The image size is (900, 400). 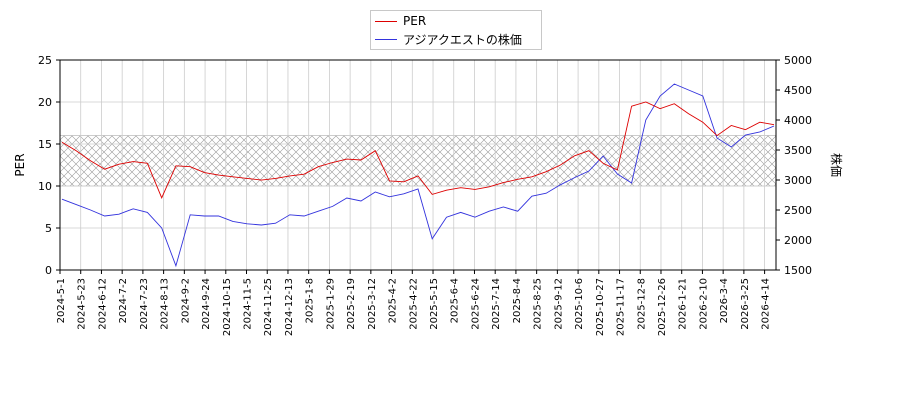 What do you see at coordinates (268, 307) in the screenshot?
I see `x-tick-label: 2024-11-25` at bounding box center [268, 307].